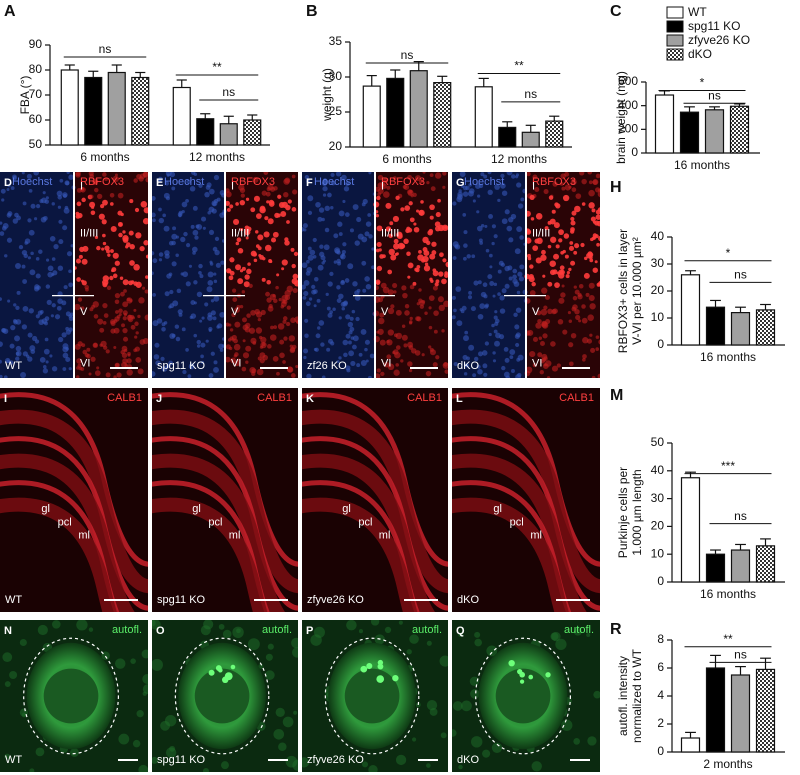 The width and height of the screenshot is (800, 775). I want to click on granule, so click(364, 669).